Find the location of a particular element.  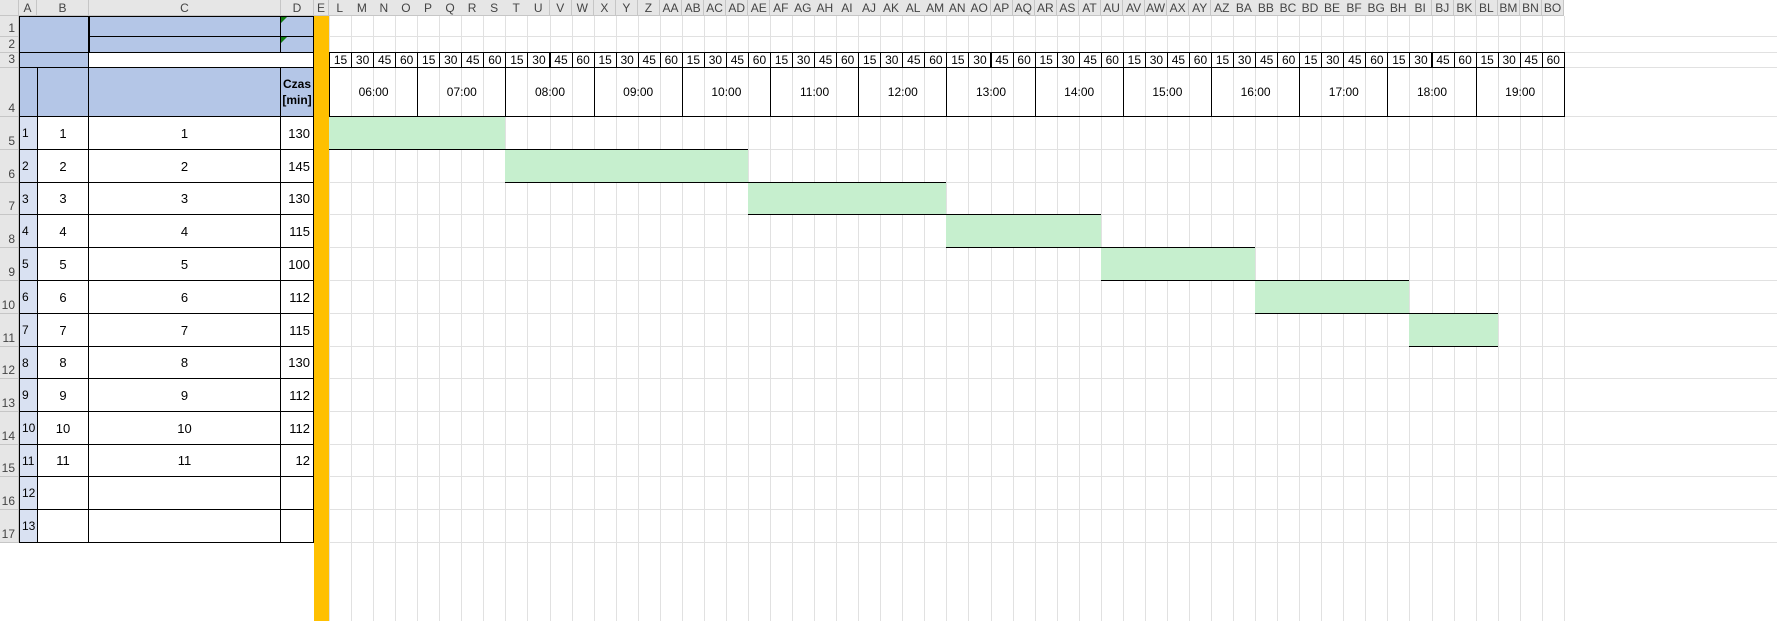

column-header-af: AF is located at coordinates (781, 8).